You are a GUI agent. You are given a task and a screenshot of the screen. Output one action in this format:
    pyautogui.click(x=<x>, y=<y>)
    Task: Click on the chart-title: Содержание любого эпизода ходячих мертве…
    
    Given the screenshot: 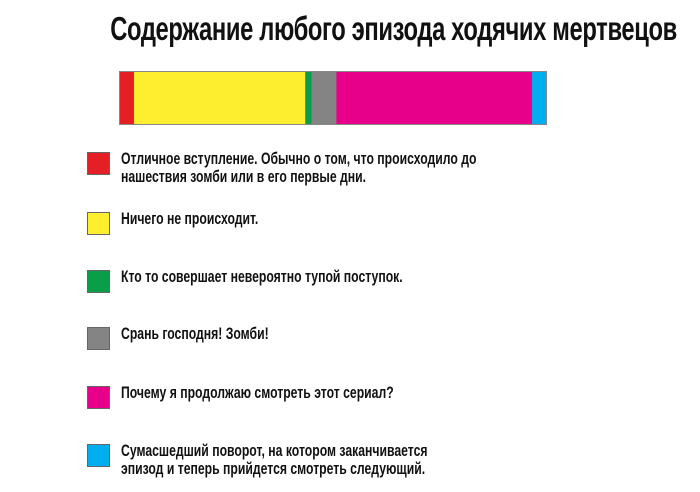 What is the action you would take?
    pyautogui.click(x=393, y=28)
    